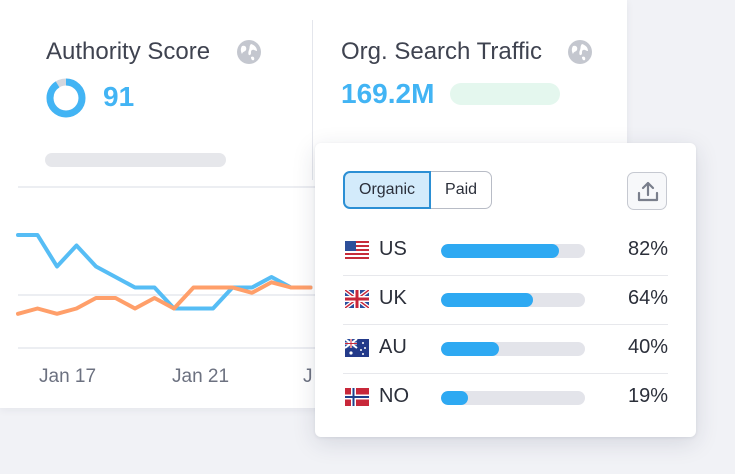 The width and height of the screenshot is (735, 474). Describe the element at coordinates (462, 190) in the screenshot. I see `tab-paid: Paid` at that location.